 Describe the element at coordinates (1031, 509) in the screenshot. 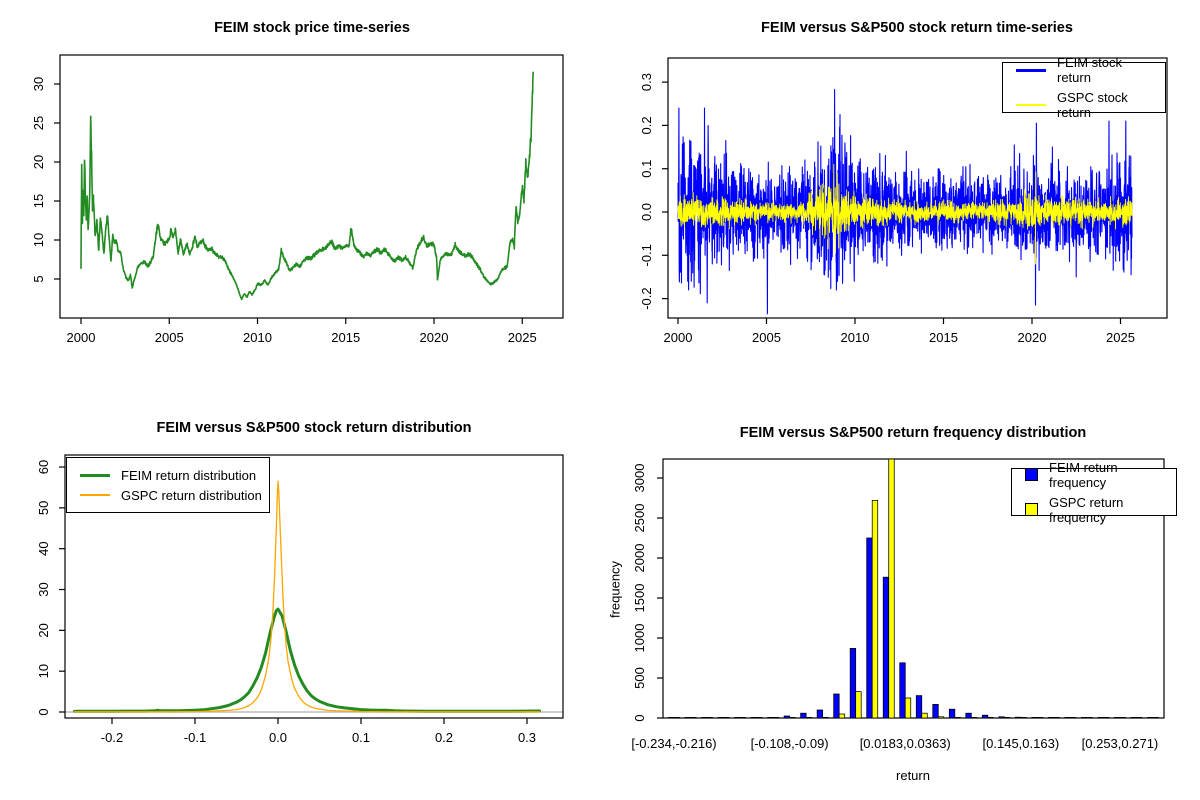

I see `gspc-frequency-square-swatch` at that location.